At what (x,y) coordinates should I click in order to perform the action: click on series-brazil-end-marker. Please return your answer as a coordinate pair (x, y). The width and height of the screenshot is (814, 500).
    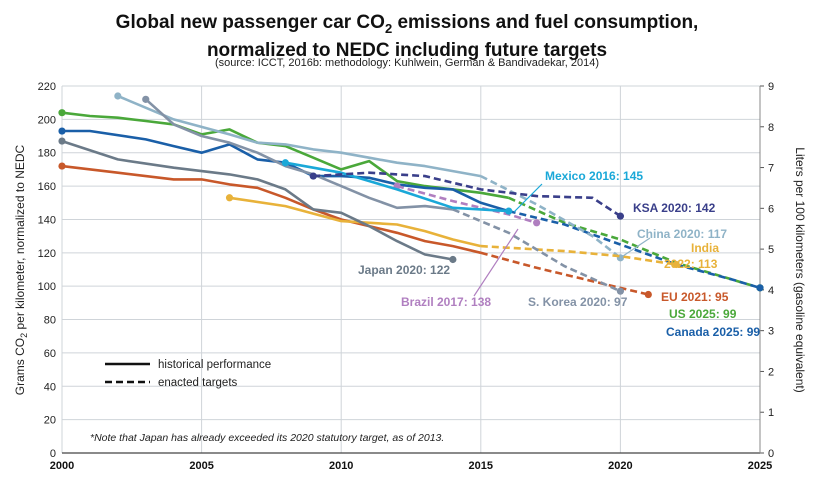
    Looking at the image, I should click on (537, 223).